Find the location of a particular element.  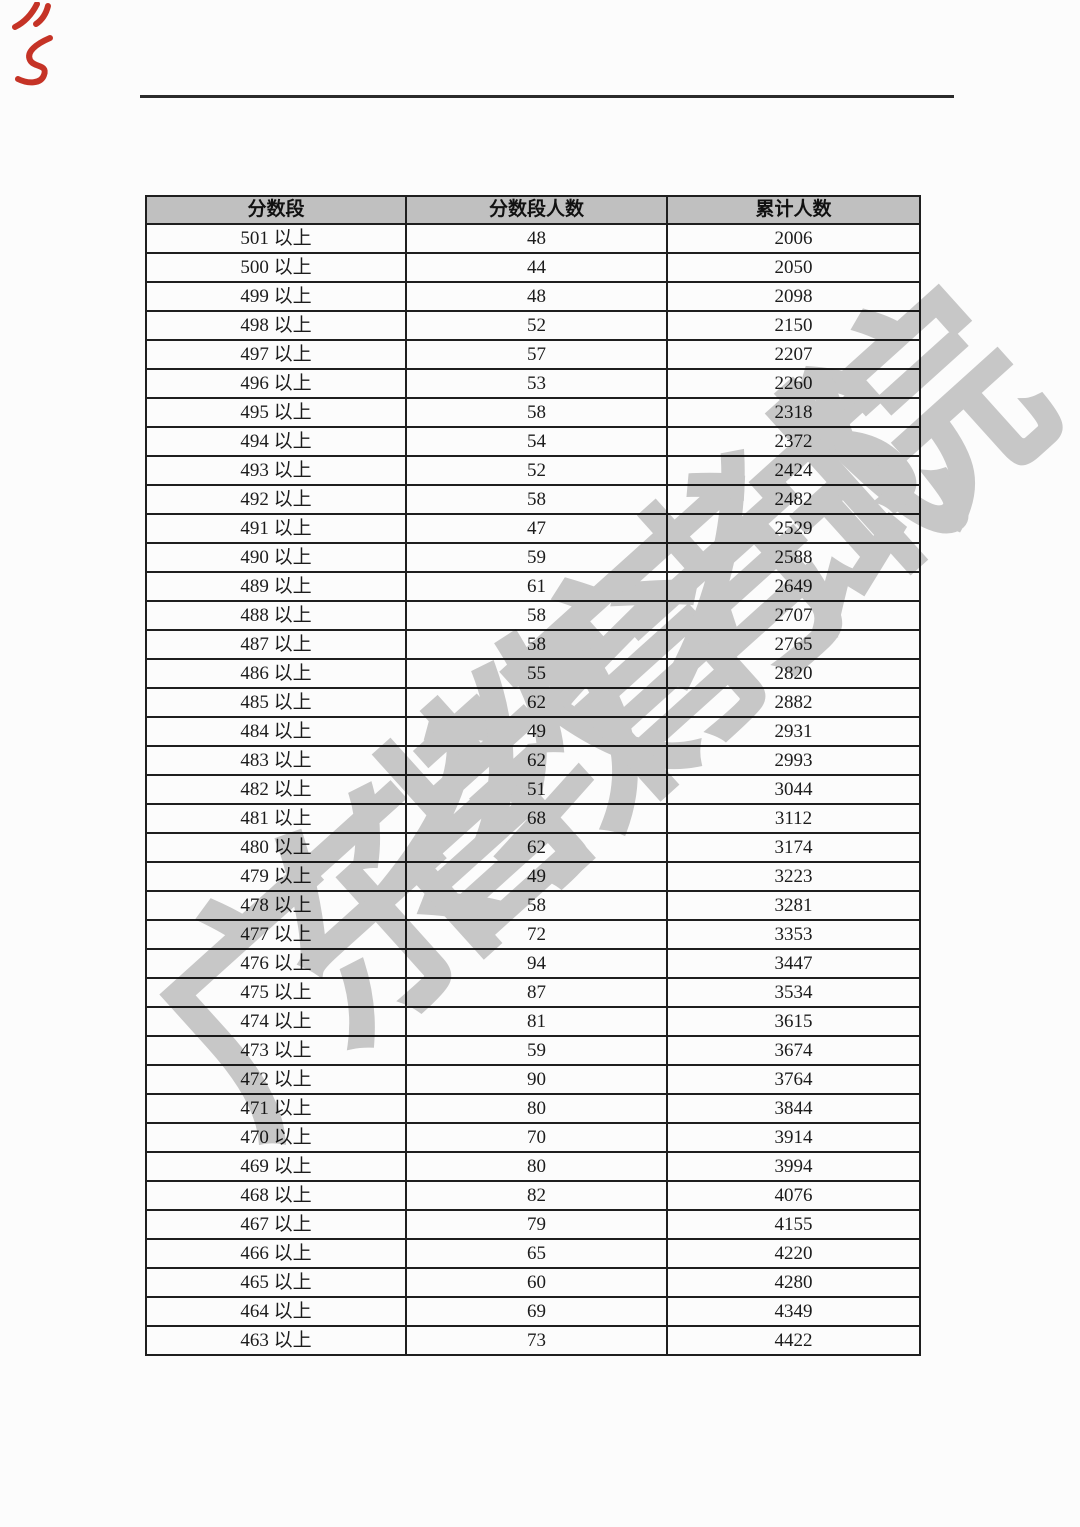

cell-score-segment: 478 以上 is located at coordinates (276, 905).